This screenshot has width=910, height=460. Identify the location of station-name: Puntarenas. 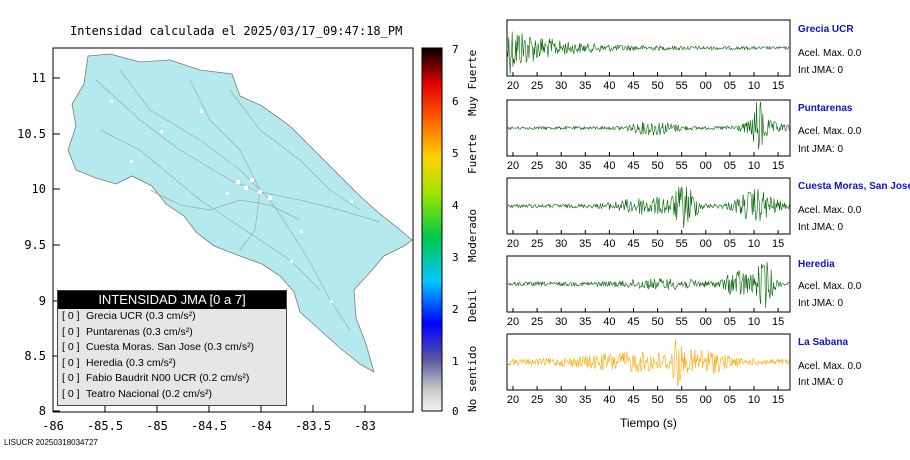
(825, 108).